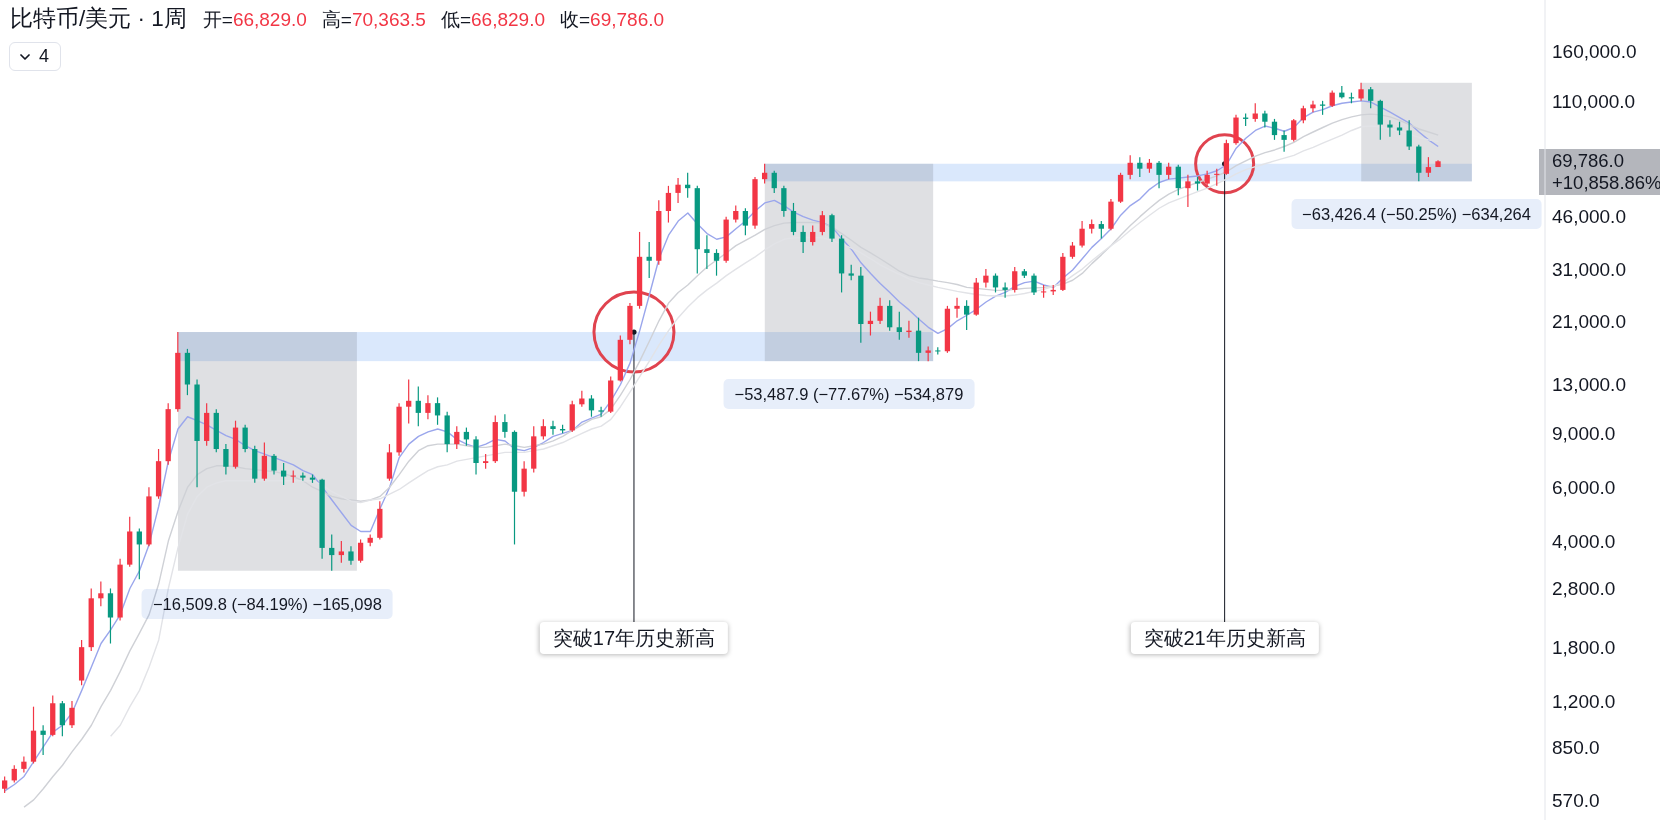 This screenshot has width=1660, height=820. Describe the element at coordinates (1606, 183) in the screenshot. I see `text: +10,858.86%` at that location.